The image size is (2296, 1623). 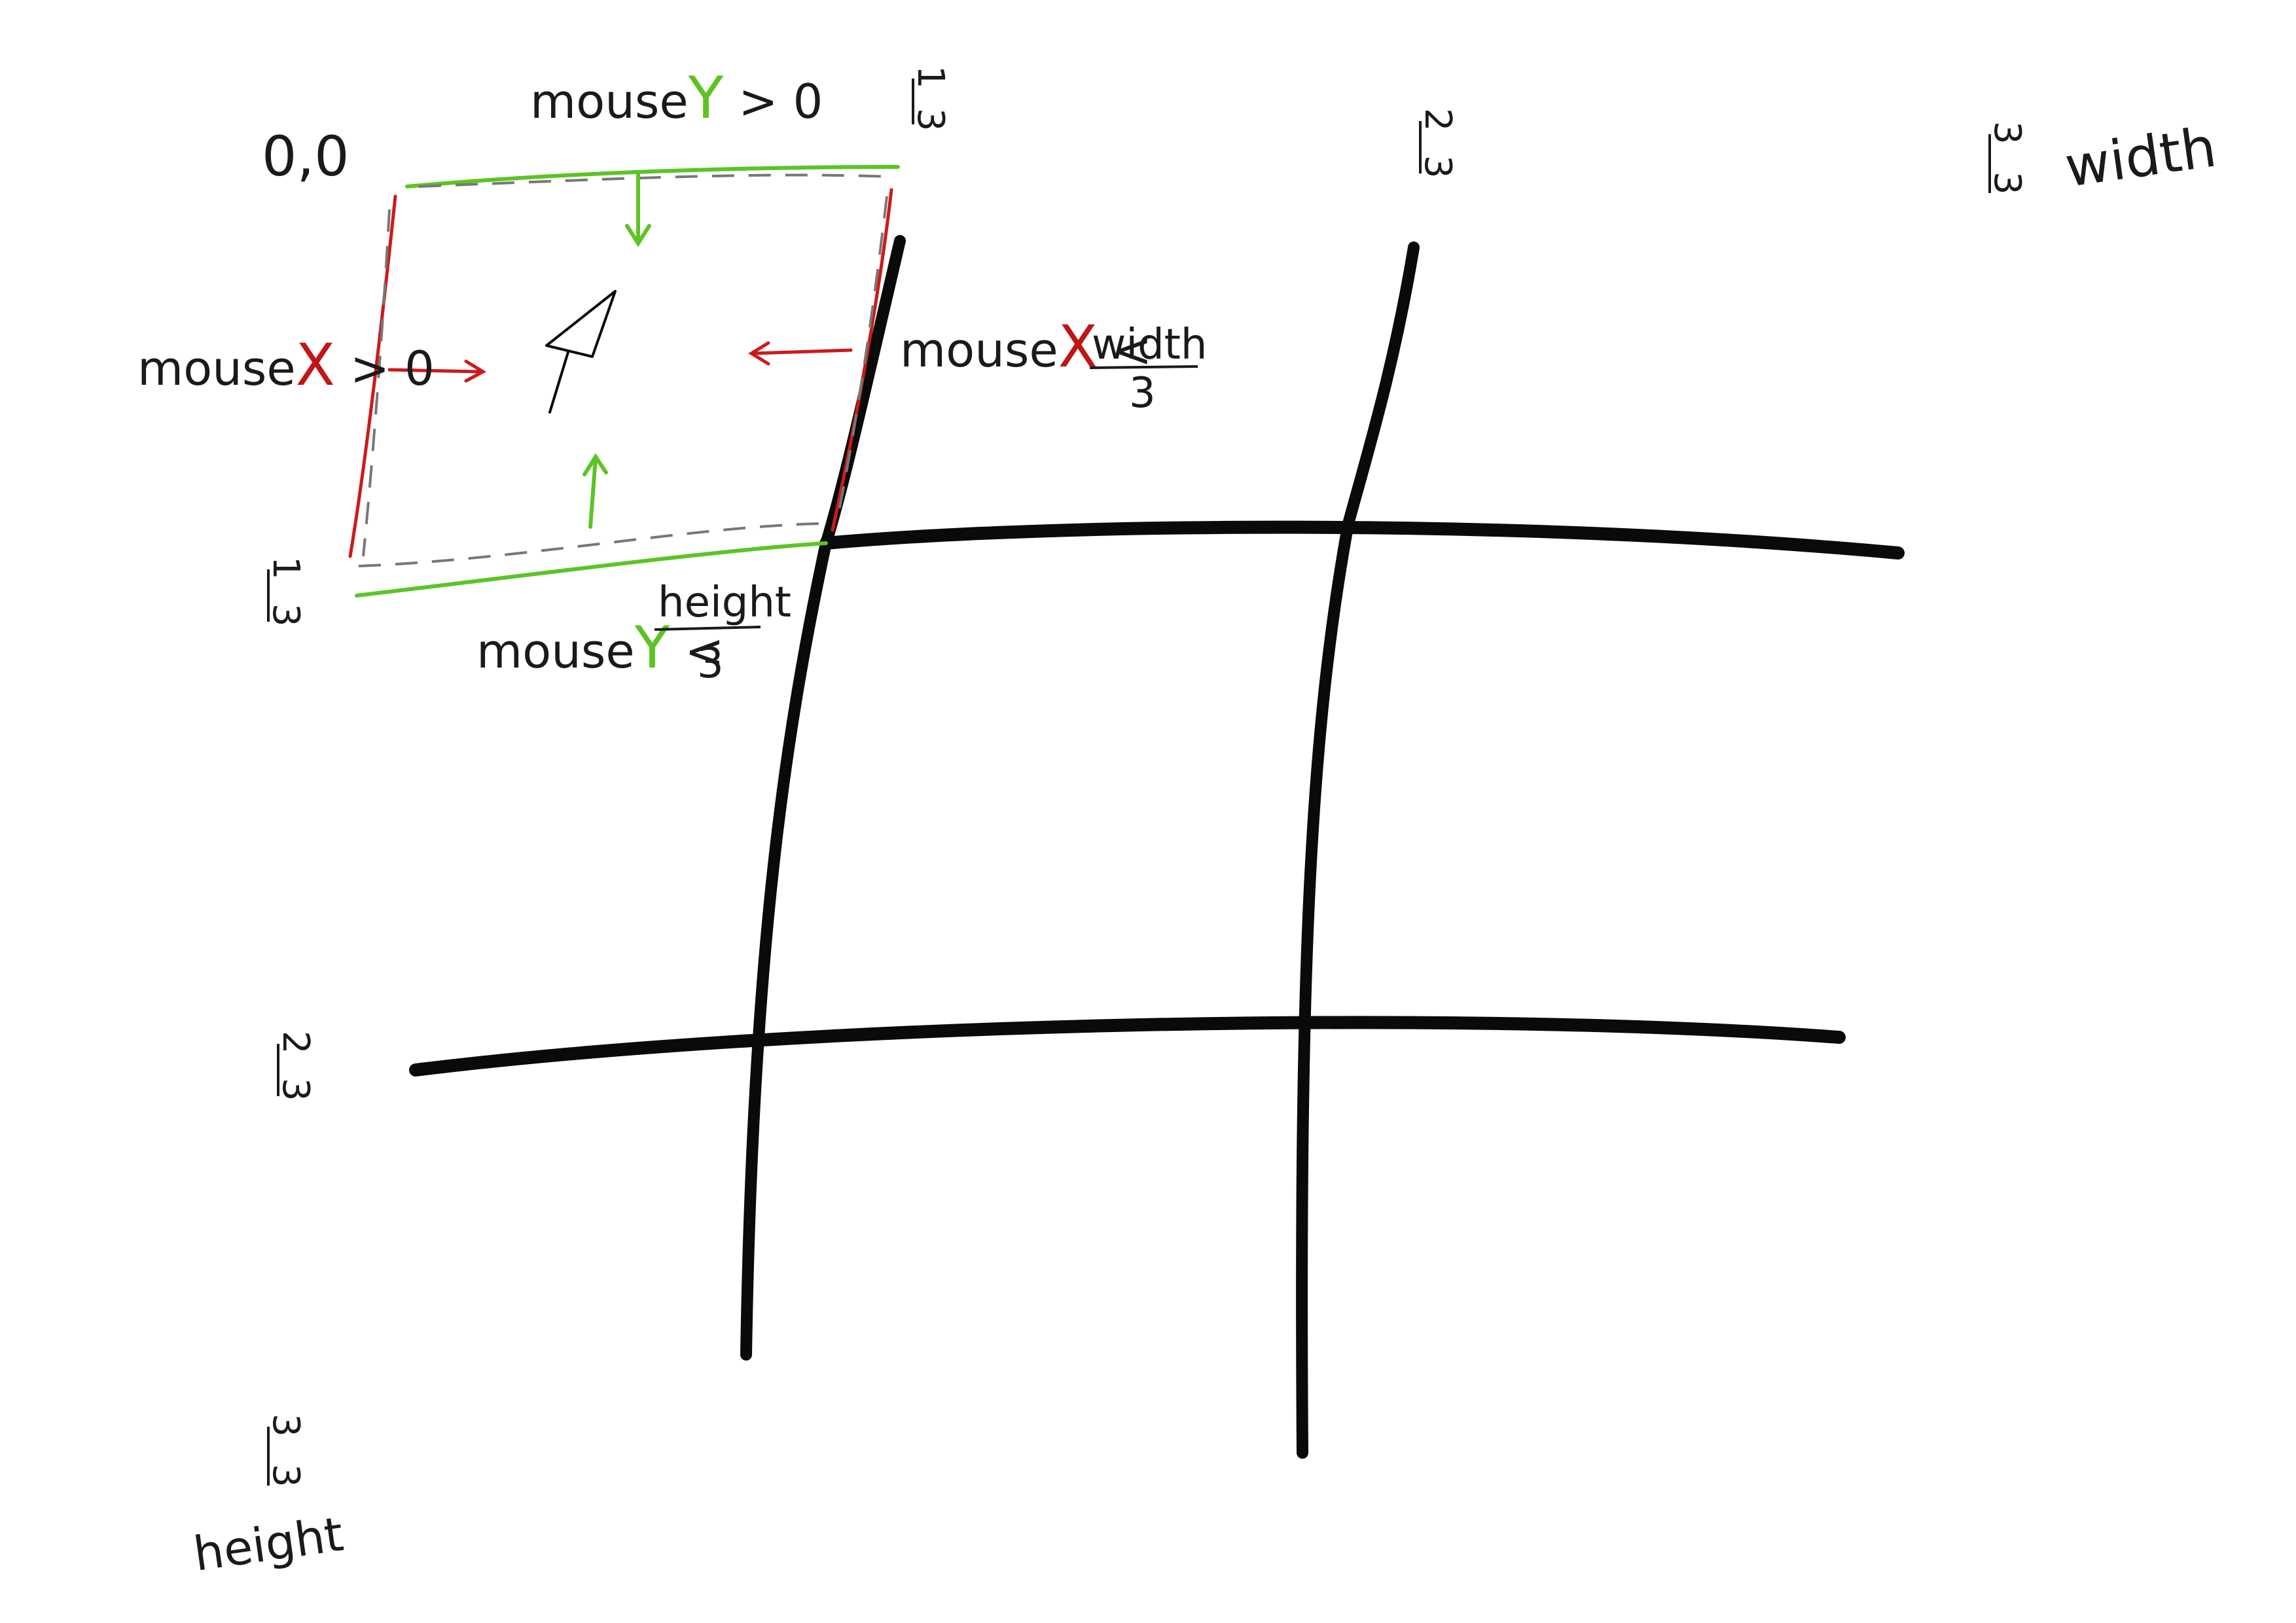 What do you see at coordinates (638, 209) in the screenshot?
I see `arrow-down-green` at bounding box center [638, 209].